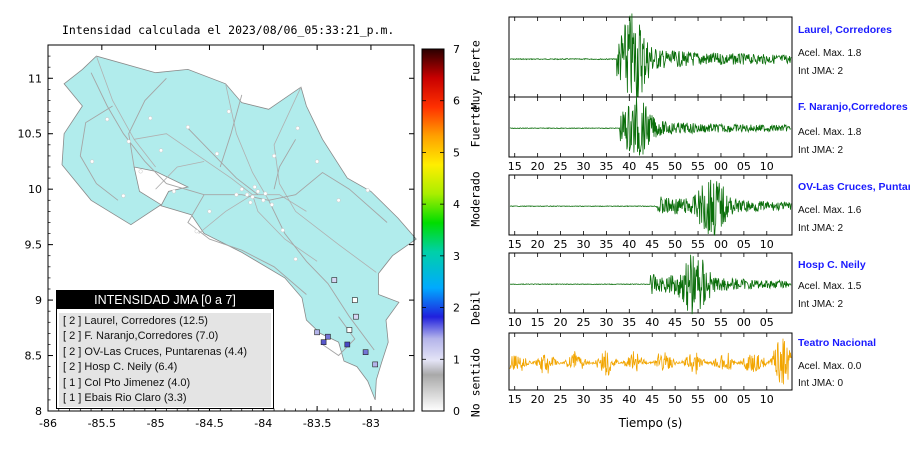 The width and height of the screenshot is (910, 464). Describe the element at coordinates (456, 101) in the screenshot. I see `colorbar-tick-label: 6` at that location.